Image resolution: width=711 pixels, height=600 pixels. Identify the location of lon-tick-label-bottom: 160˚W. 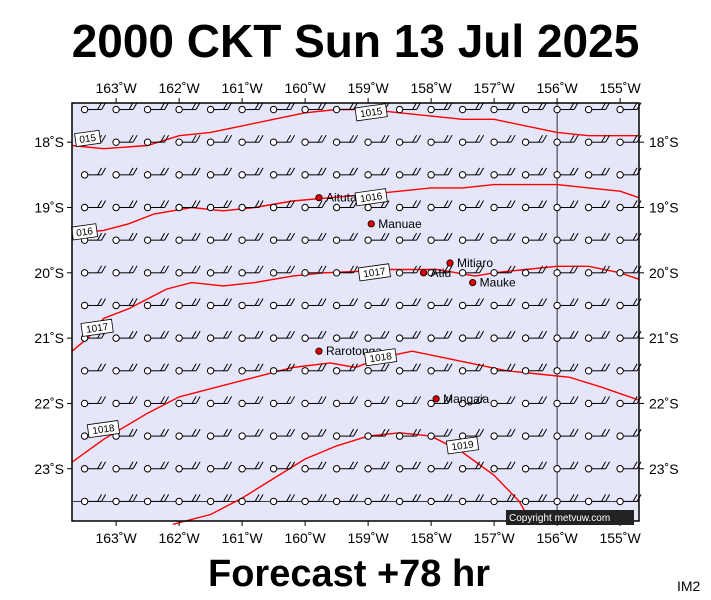
(305, 538).